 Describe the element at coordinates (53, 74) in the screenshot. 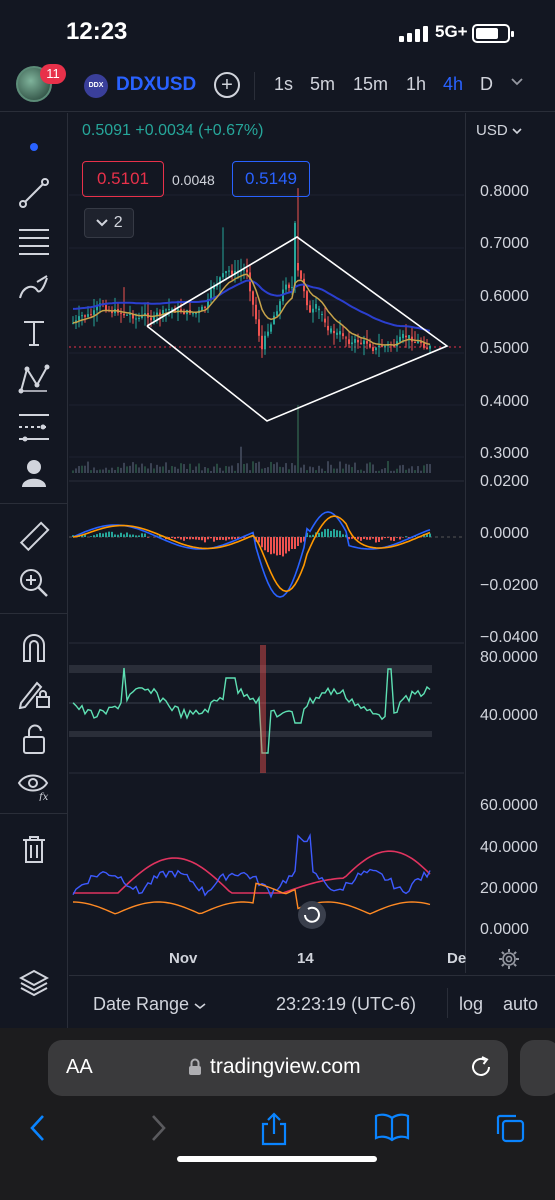

I see `notification-badge: 11` at that location.